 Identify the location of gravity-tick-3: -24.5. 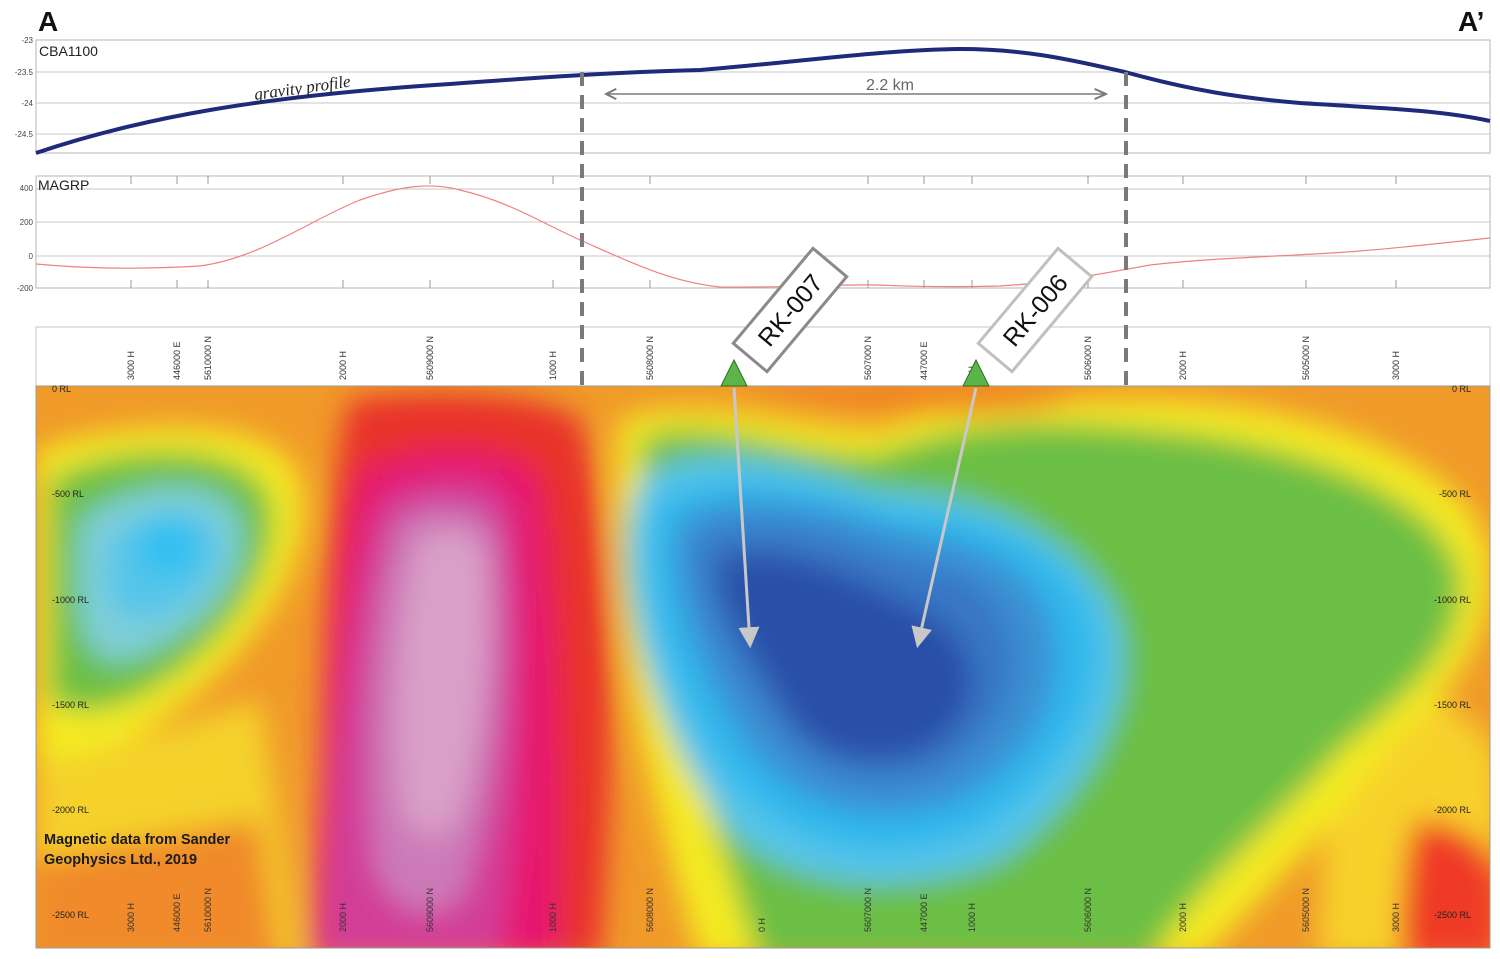
(24, 134).